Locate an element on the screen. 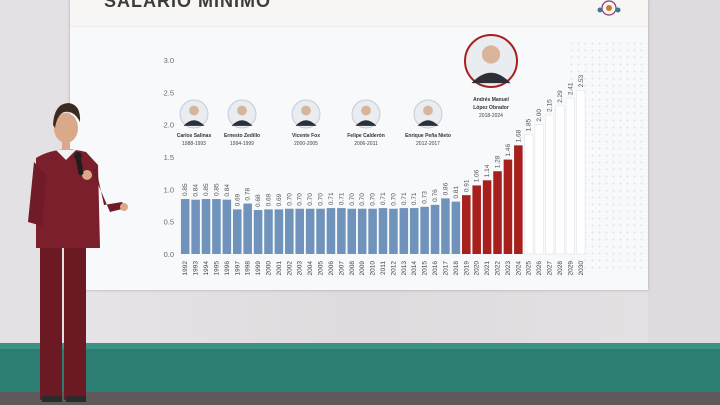  bar-2003 is located at coordinates (299, 231).